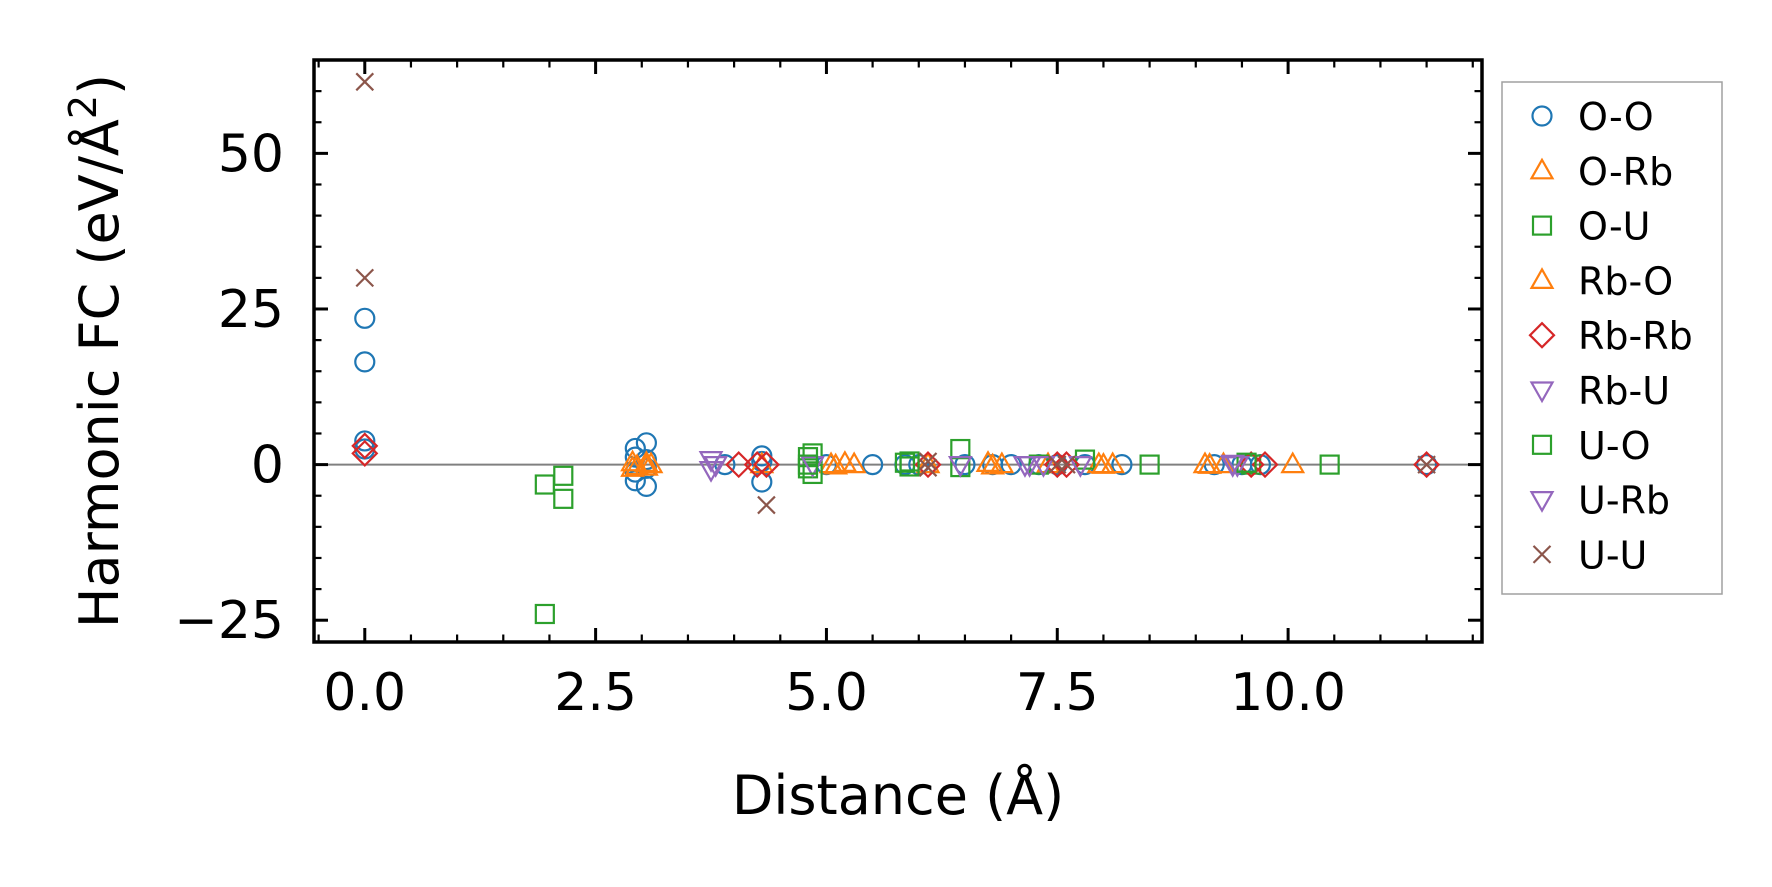  What do you see at coordinates (1057, 693) in the screenshot?
I see `x-tick-label-3: 7.5` at bounding box center [1057, 693].